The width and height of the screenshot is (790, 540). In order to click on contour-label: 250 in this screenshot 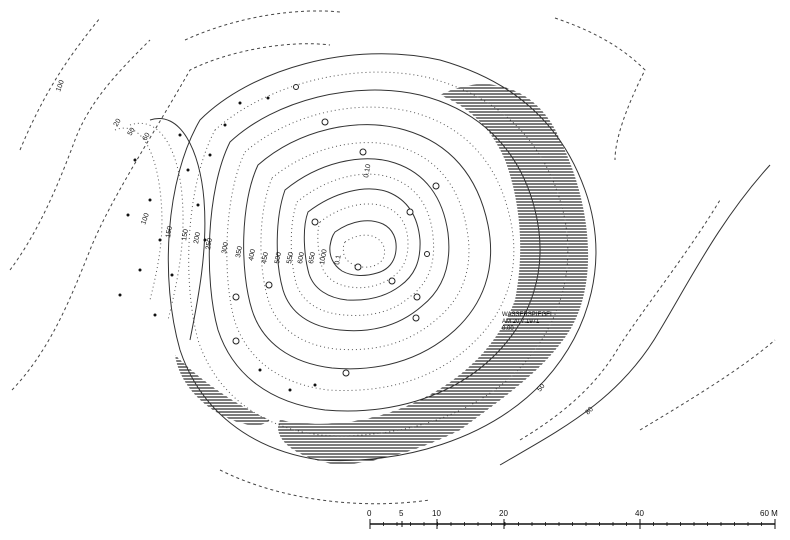, I will do `click(209, 244)`.